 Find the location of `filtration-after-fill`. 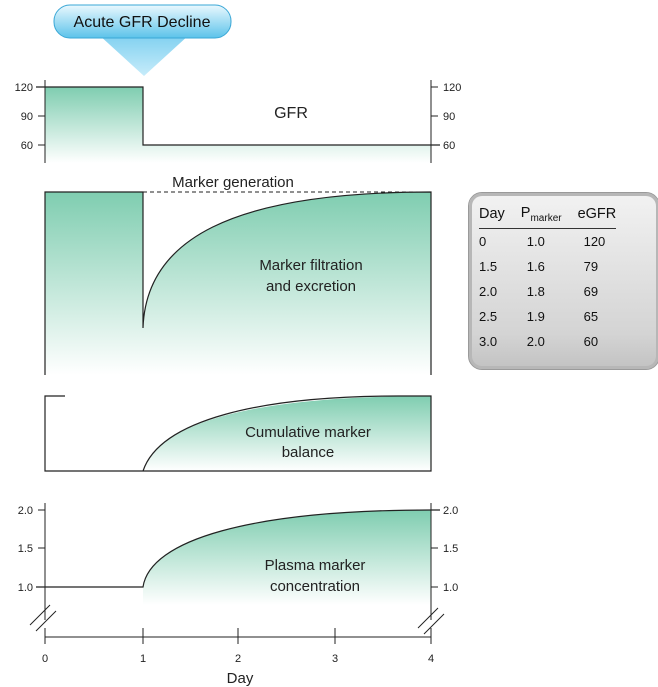

filtration-after-fill is located at coordinates (287, 283).